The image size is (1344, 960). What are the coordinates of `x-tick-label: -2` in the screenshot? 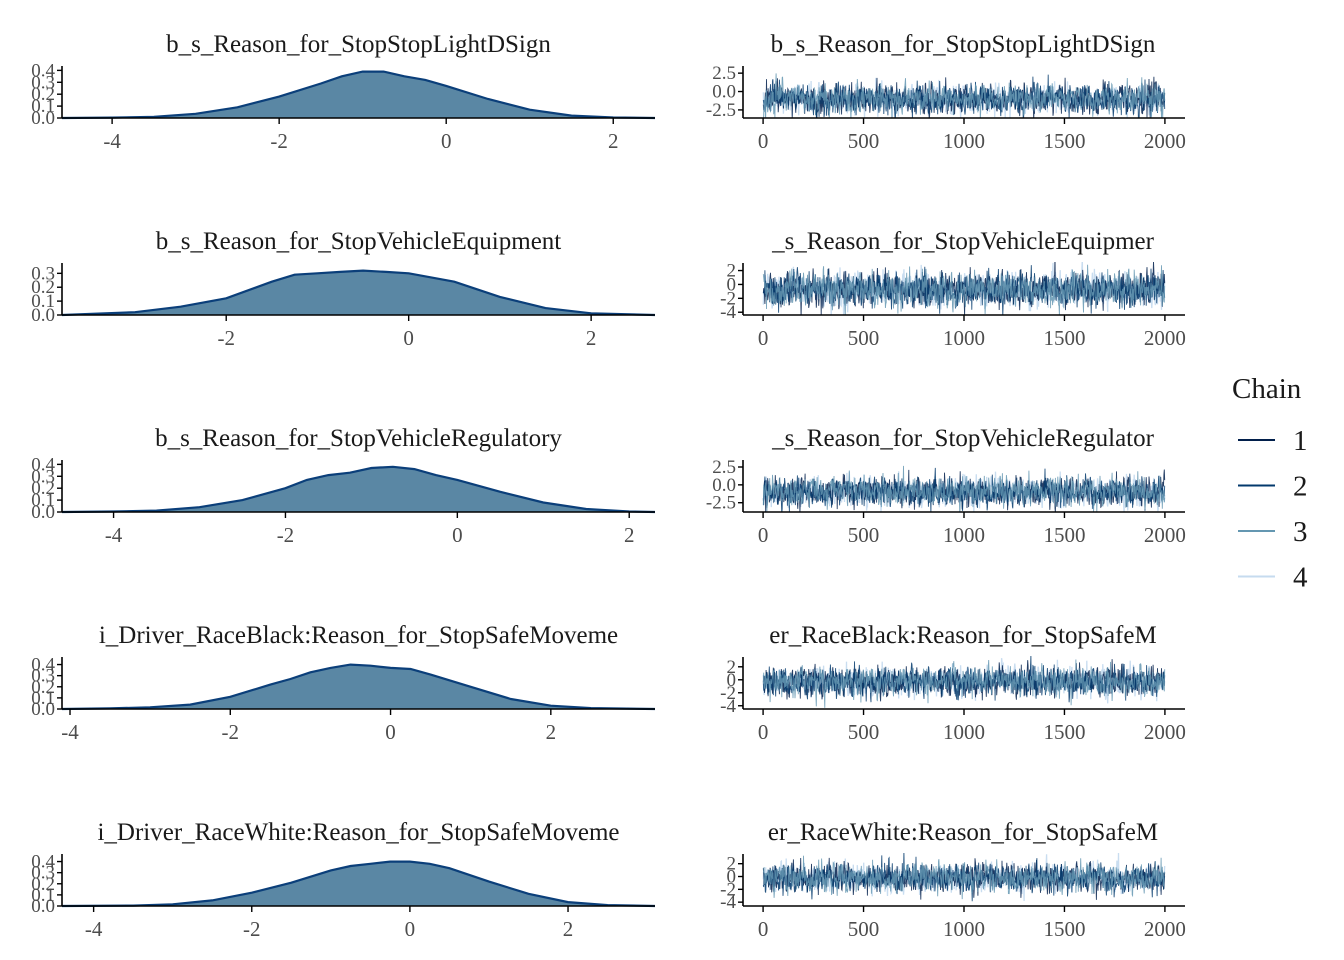 It's located at (231, 732).